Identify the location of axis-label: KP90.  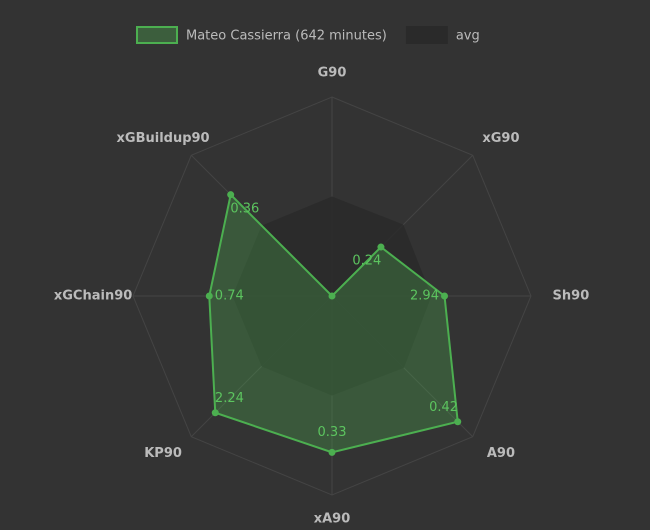
(163, 453).